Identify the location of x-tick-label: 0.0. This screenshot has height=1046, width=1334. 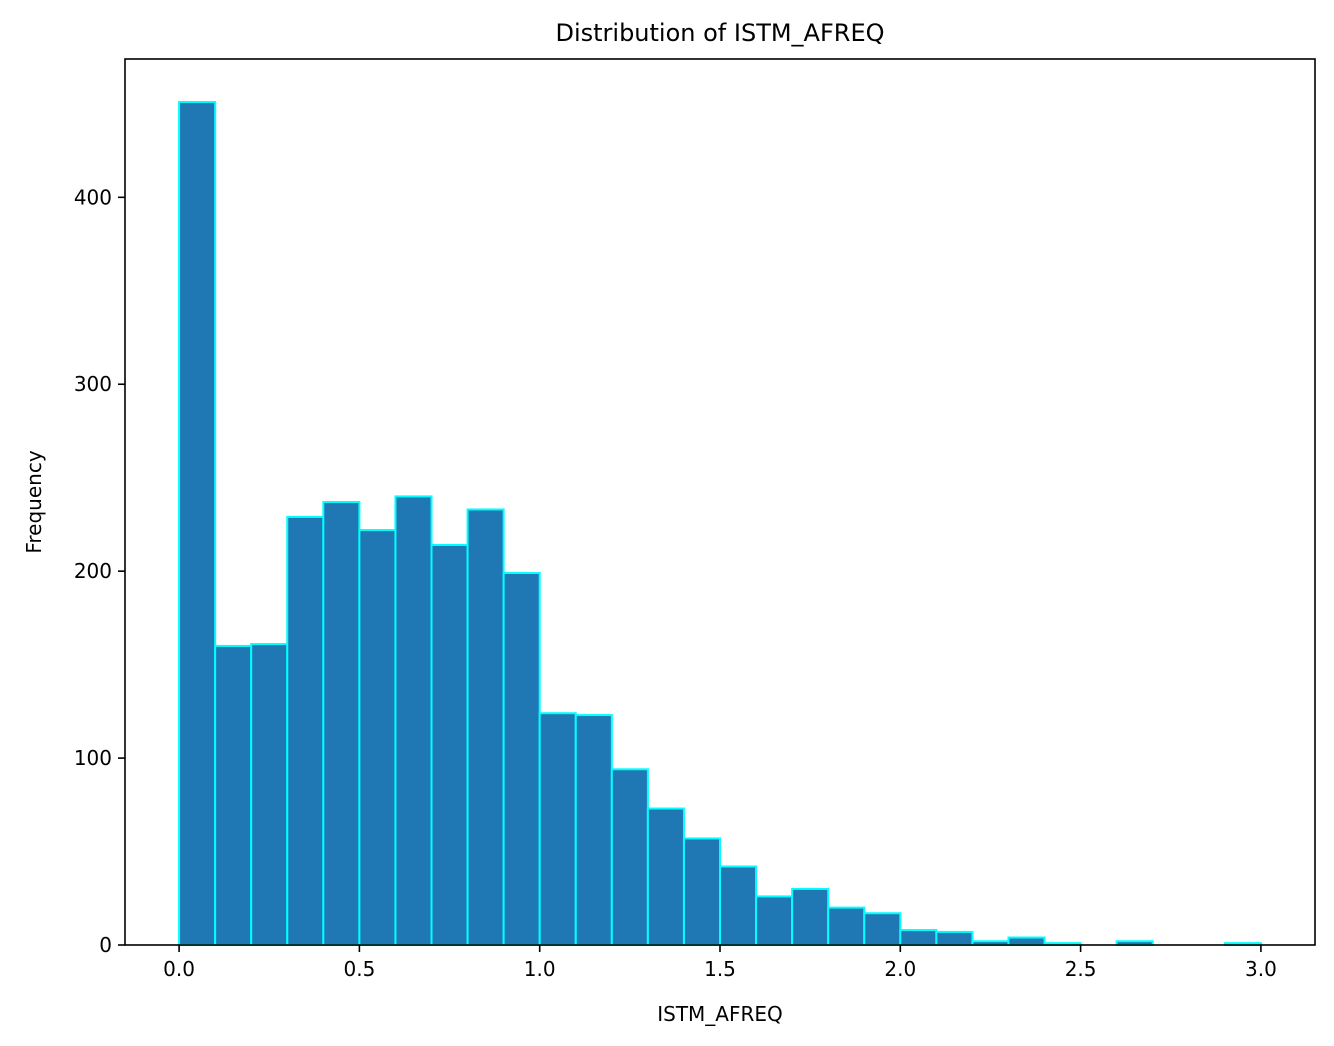
(179, 969).